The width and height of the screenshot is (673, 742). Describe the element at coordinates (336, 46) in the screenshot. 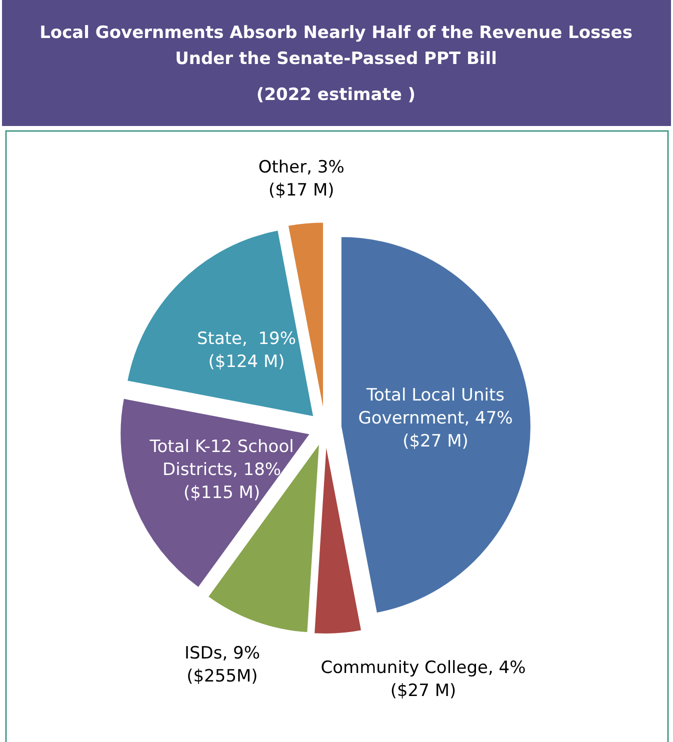

I see `chart-title: Local Governments Absorb Nearly Half of the Revenue Losses Under the Senate-Passed PPT Bill` at that location.